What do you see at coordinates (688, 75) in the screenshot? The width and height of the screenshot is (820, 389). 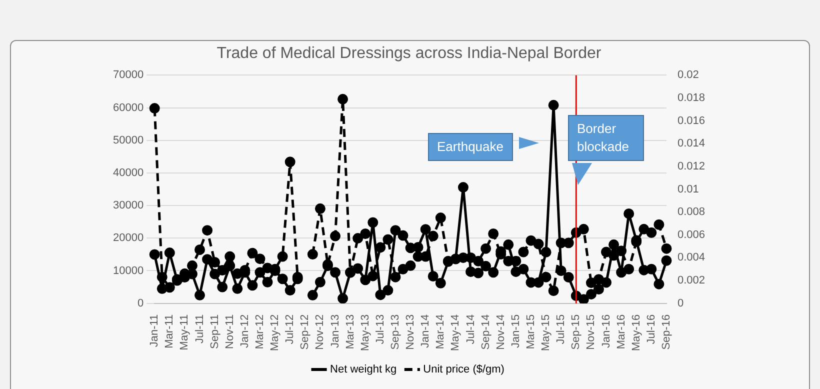 I see `y2-tick-label: 0.02` at bounding box center [688, 75].